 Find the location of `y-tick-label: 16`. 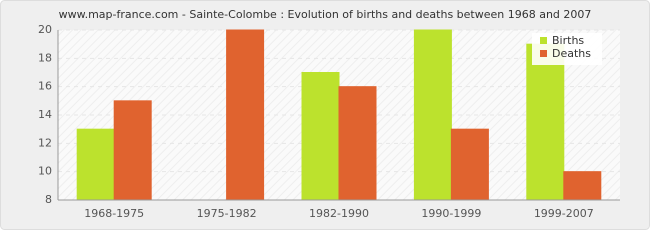

y-tick-label: 16 is located at coordinates (45, 86).